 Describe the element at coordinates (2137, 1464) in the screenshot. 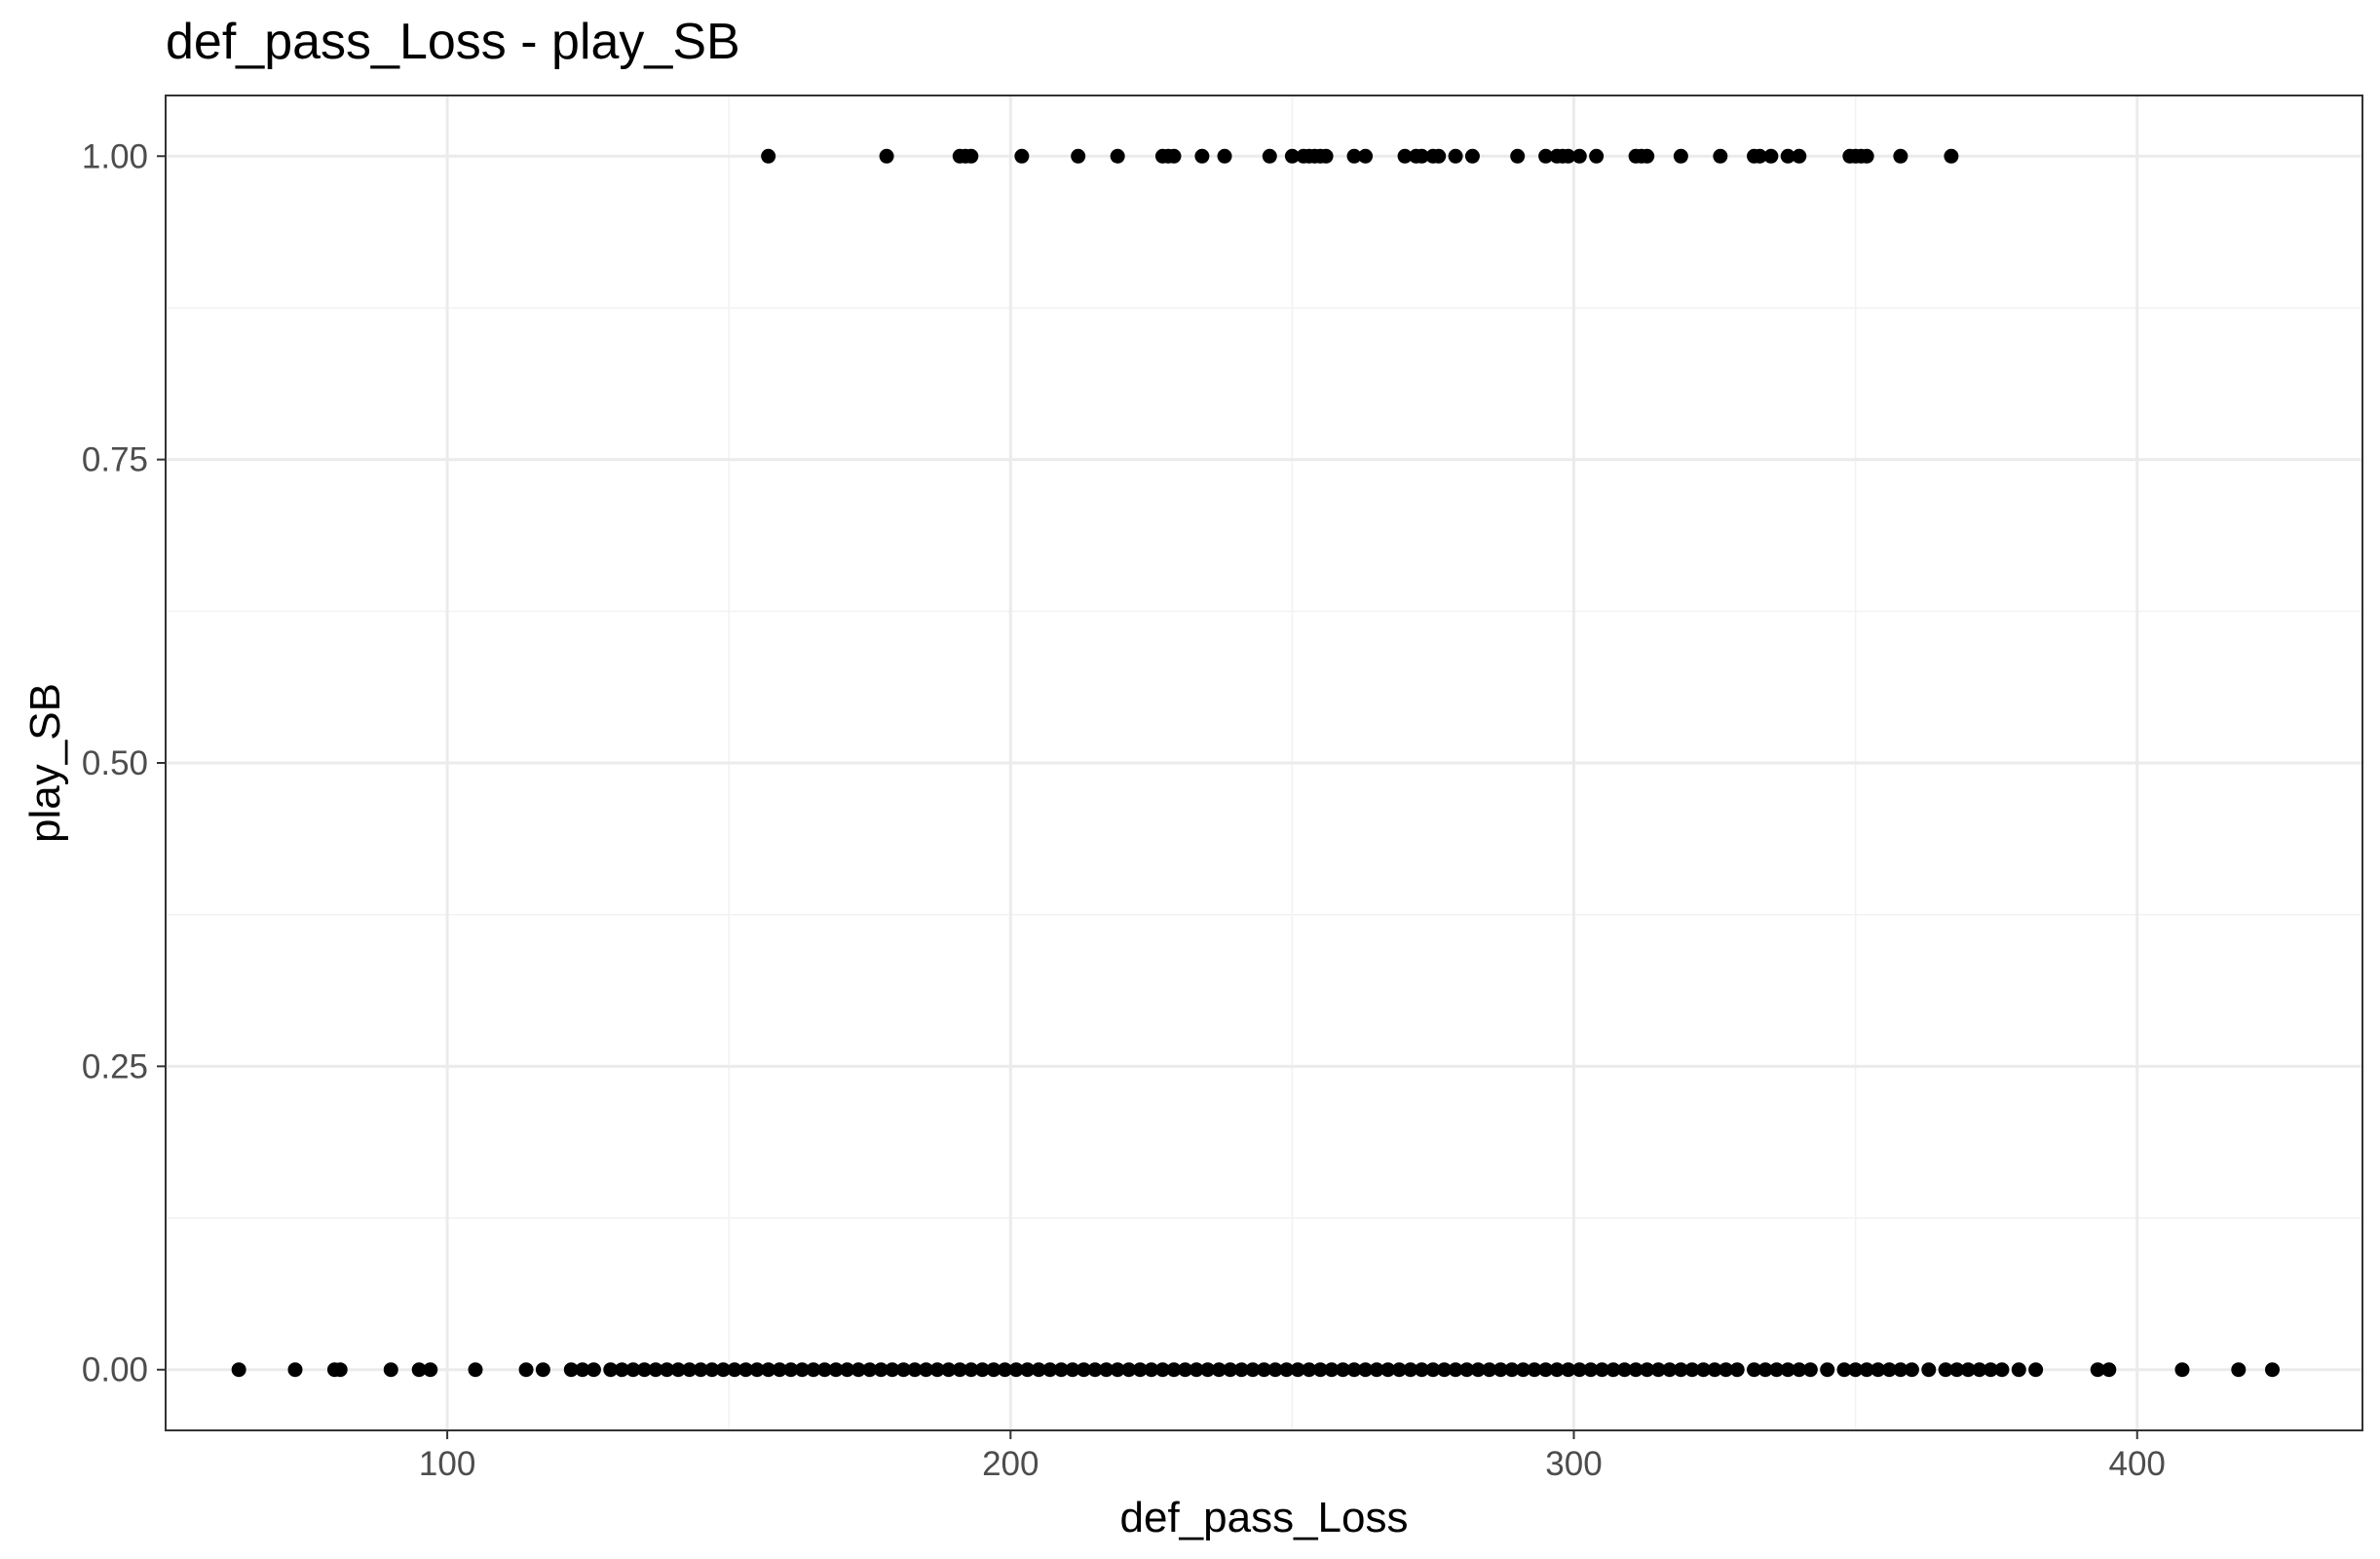

I see `x-tick-label: 400` at that location.